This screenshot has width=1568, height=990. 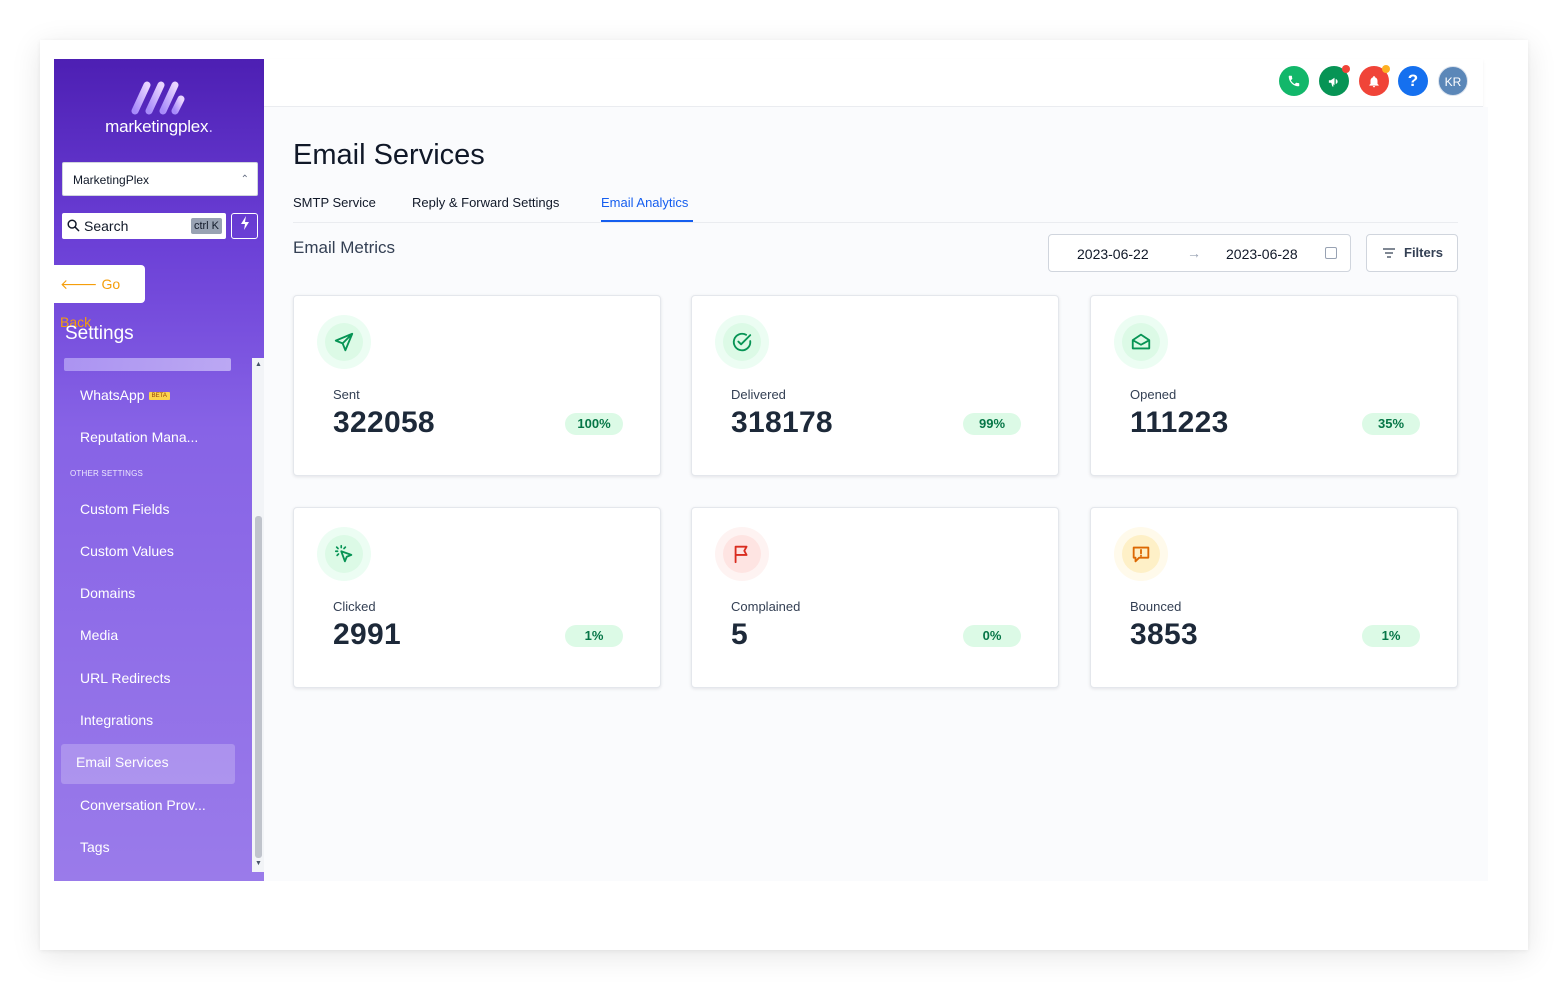 What do you see at coordinates (125, 395) in the screenshot?
I see `sidebar-item-whatsapp: WhatsApp BETA` at bounding box center [125, 395].